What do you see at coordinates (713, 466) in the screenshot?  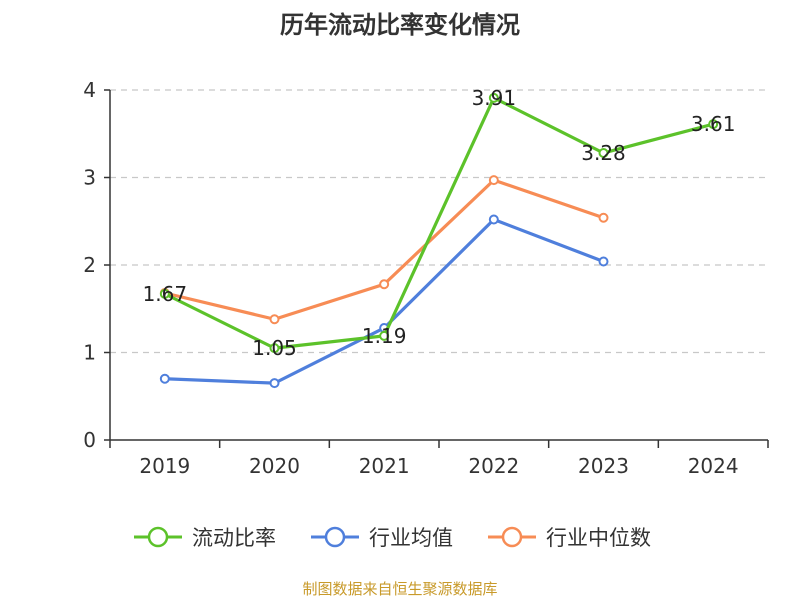 I see `x-tick-label-2024: 2024` at bounding box center [713, 466].